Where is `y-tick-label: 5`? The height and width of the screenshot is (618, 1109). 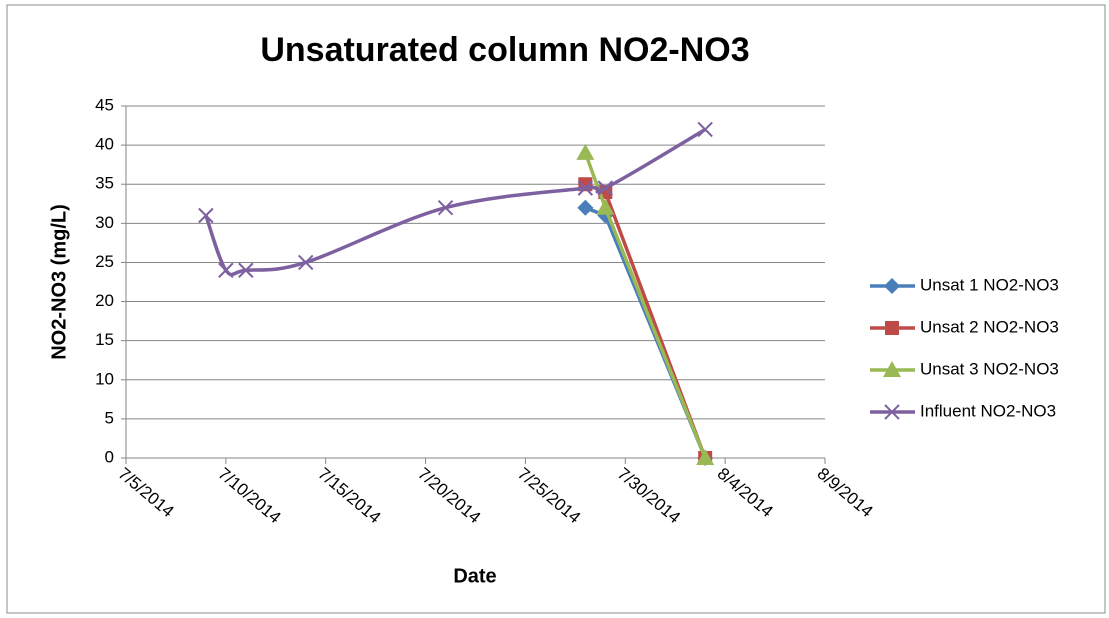
y-tick-label: 5 is located at coordinates (109, 417).